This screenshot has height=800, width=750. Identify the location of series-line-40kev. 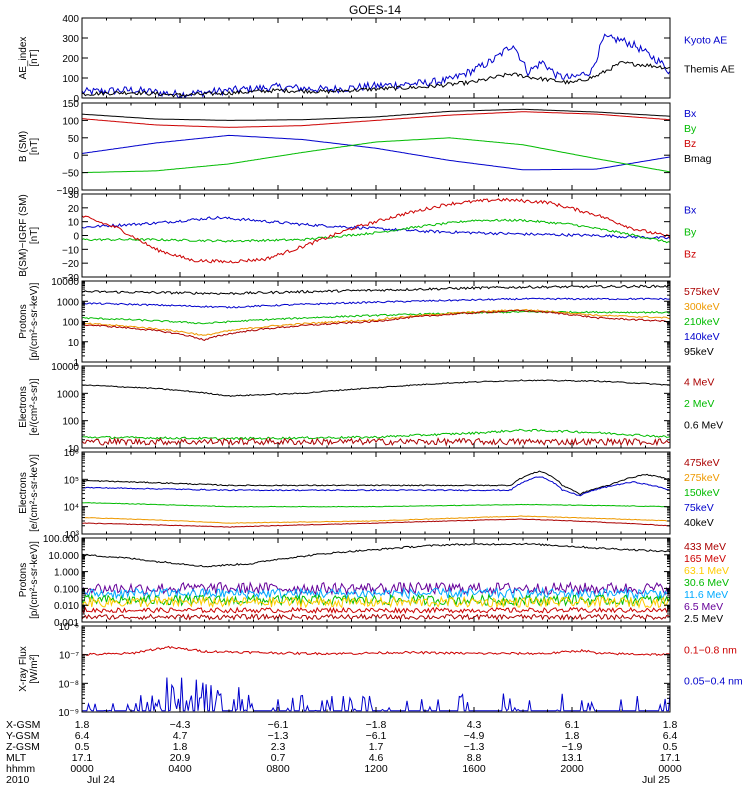
(376, 483).